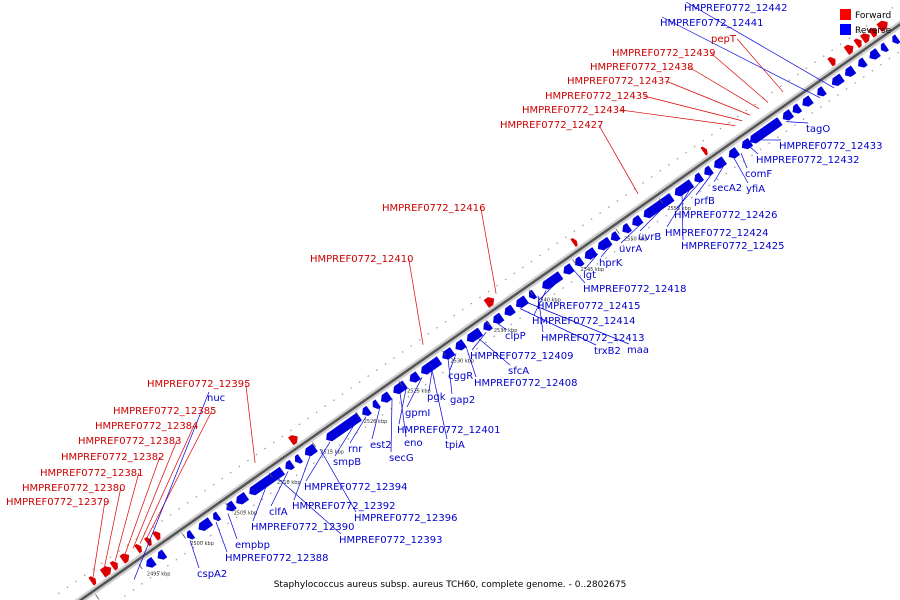  I want to click on reverse-gene-label: nuc, so click(216, 398).